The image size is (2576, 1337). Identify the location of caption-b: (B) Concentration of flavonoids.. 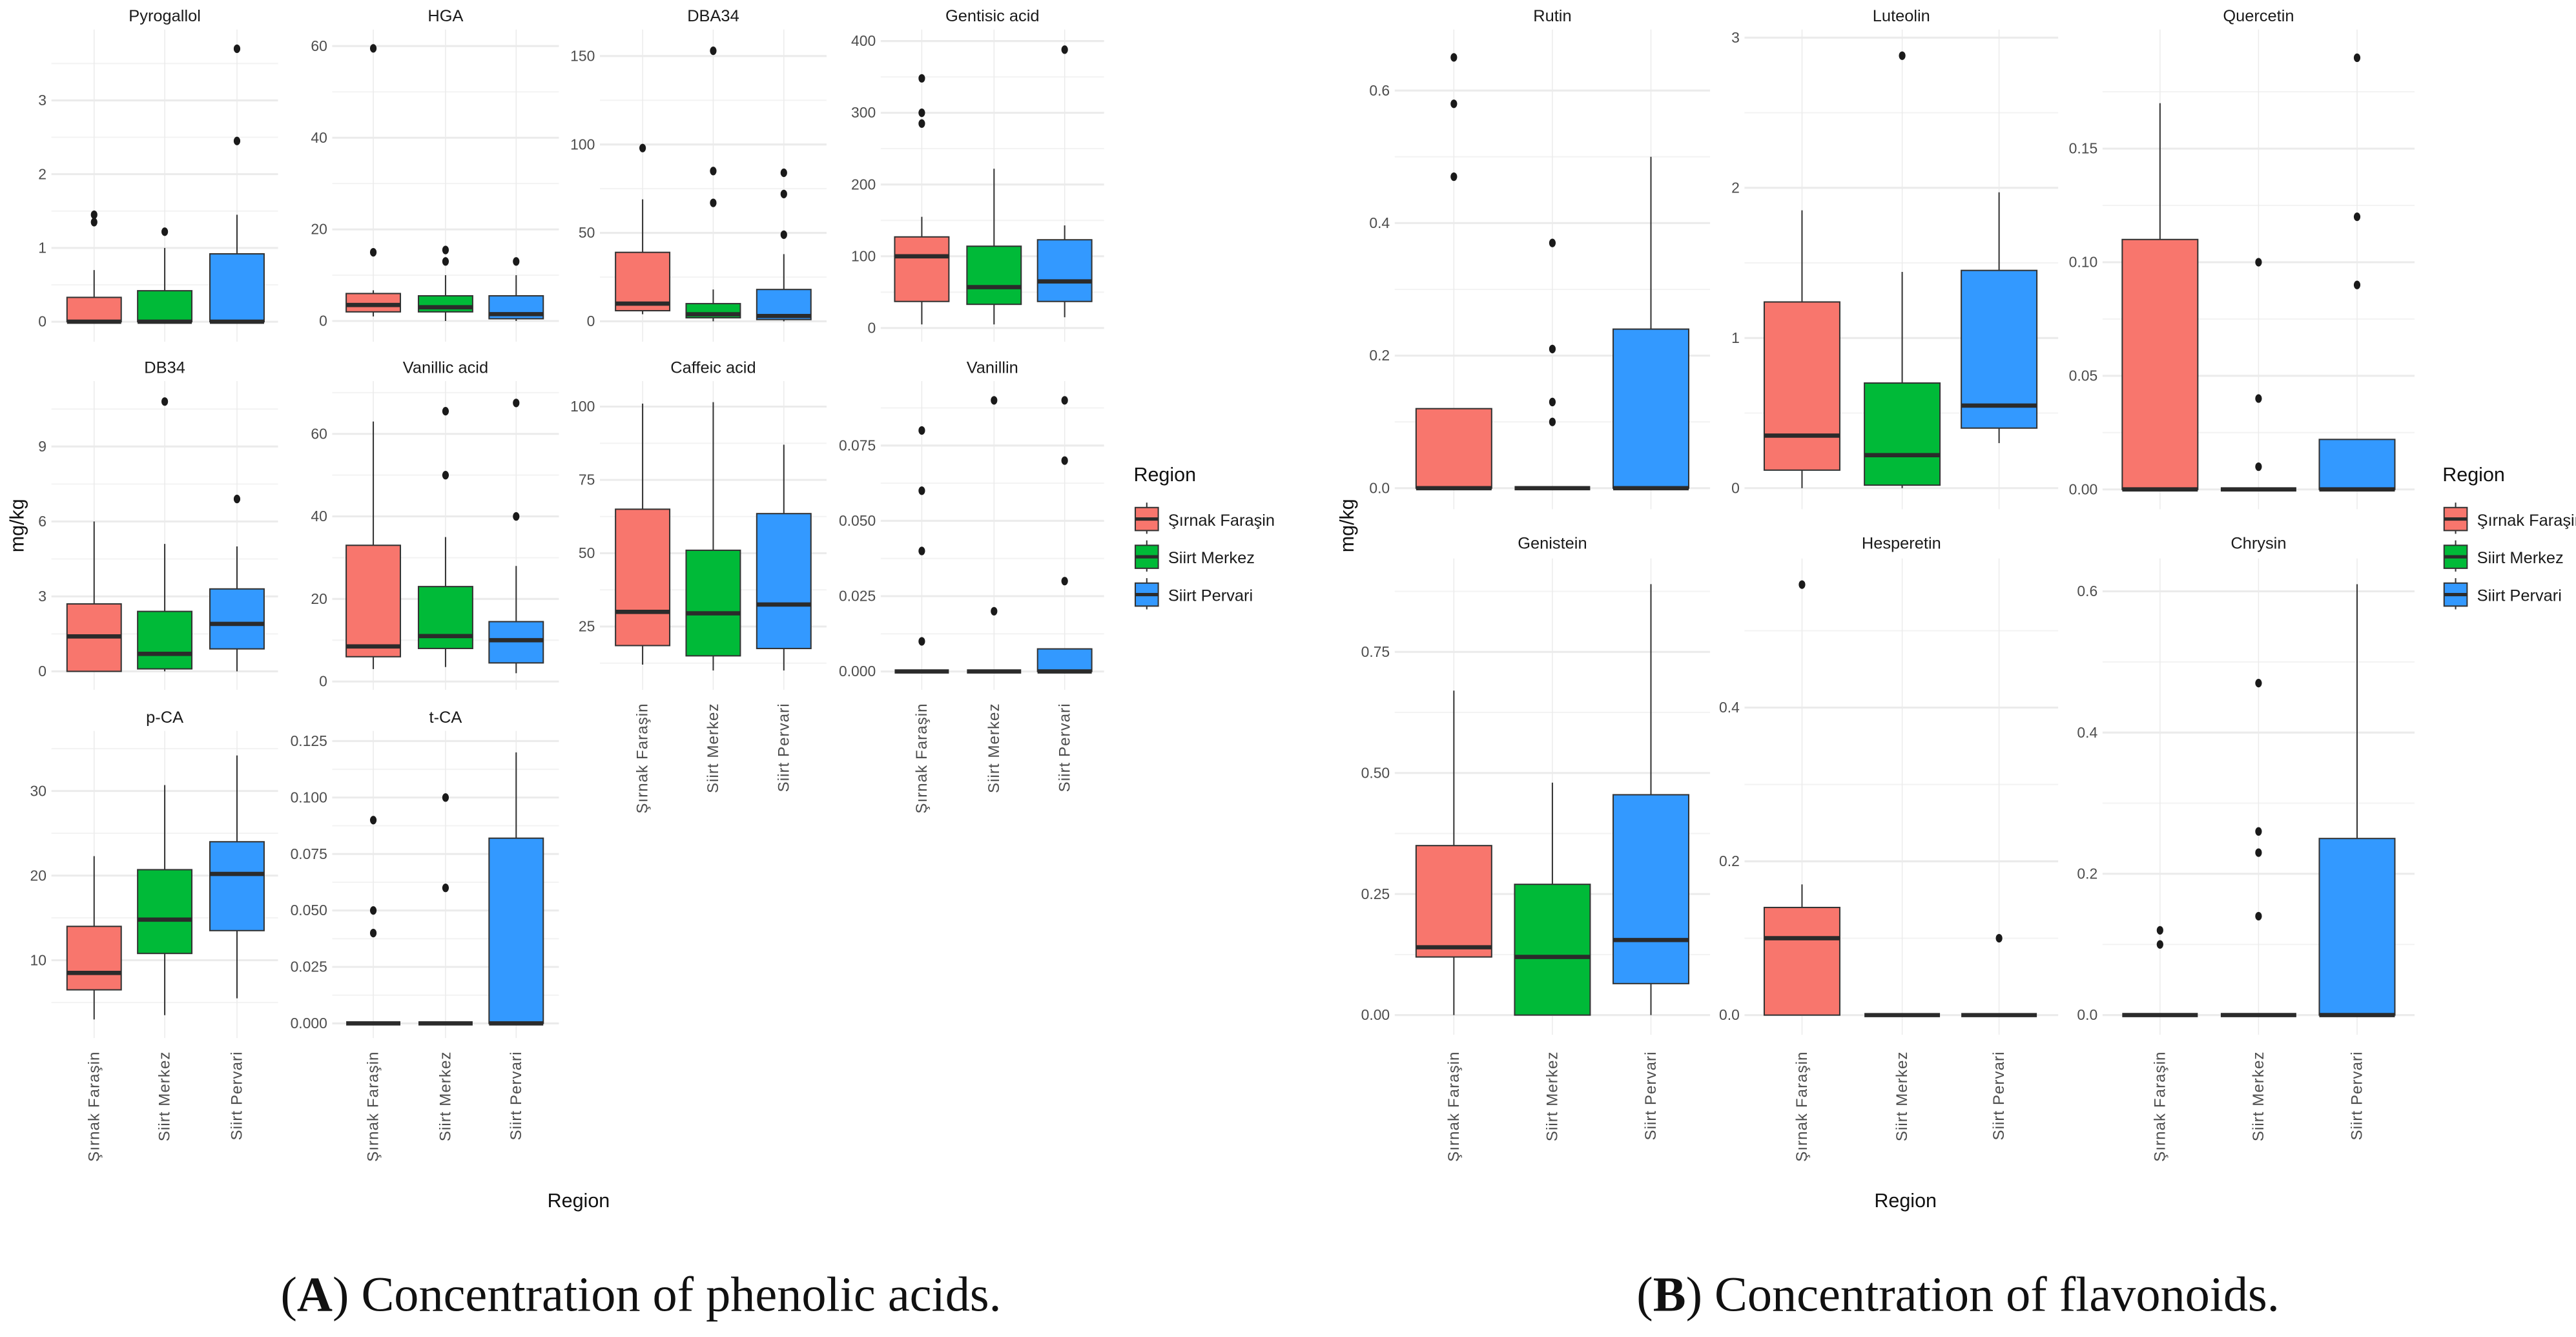
(1958, 1294).